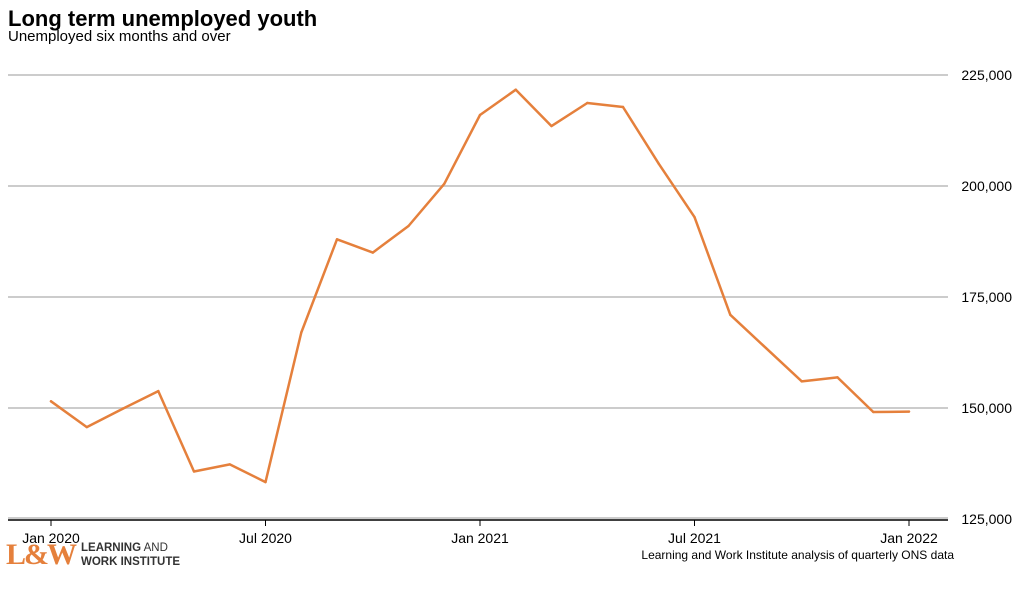  What do you see at coordinates (986, 75) in the screenshot?
I see `y-tick-label: 225,000` at bounding box center [986, 75].